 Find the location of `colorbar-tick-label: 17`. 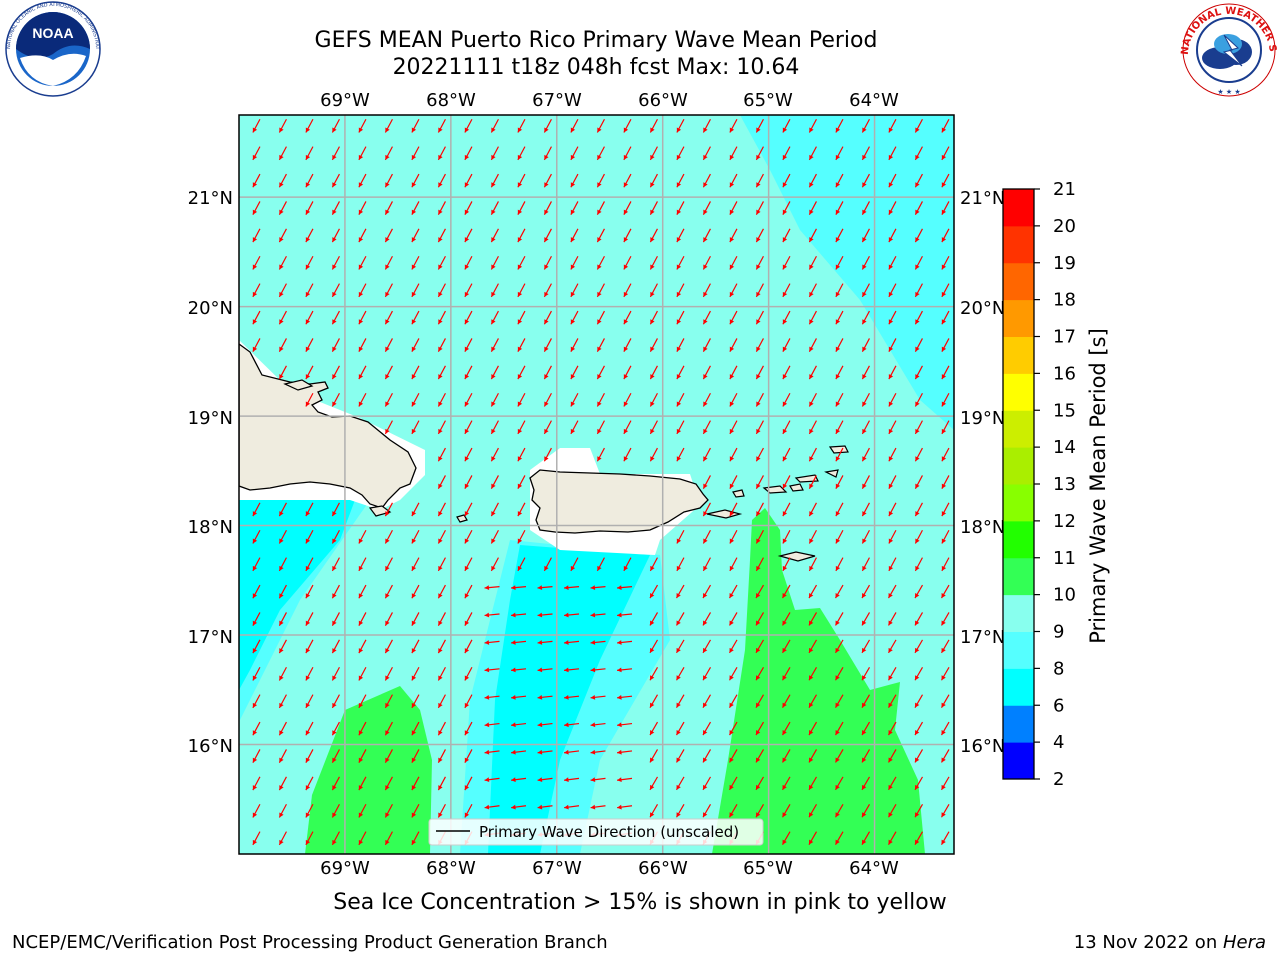

colorbar-tick-label: 17 is located at coordinates (1064, 337).